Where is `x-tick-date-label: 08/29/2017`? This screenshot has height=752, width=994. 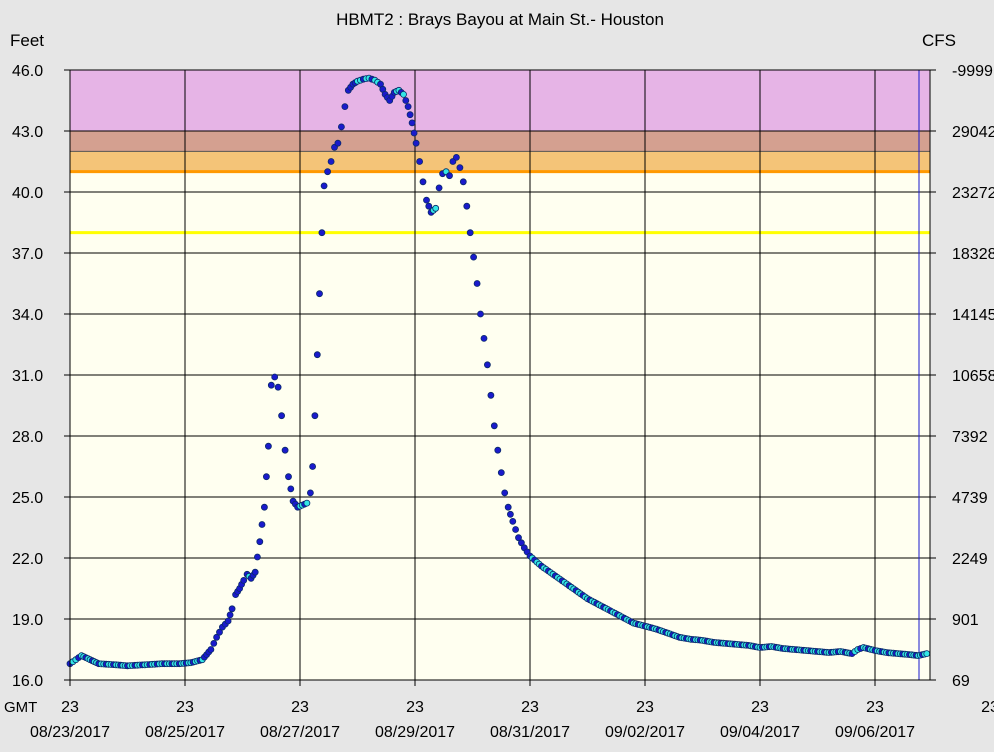
x-tick-date-label: 08/29/2017 is located at coordinates (415, 732).